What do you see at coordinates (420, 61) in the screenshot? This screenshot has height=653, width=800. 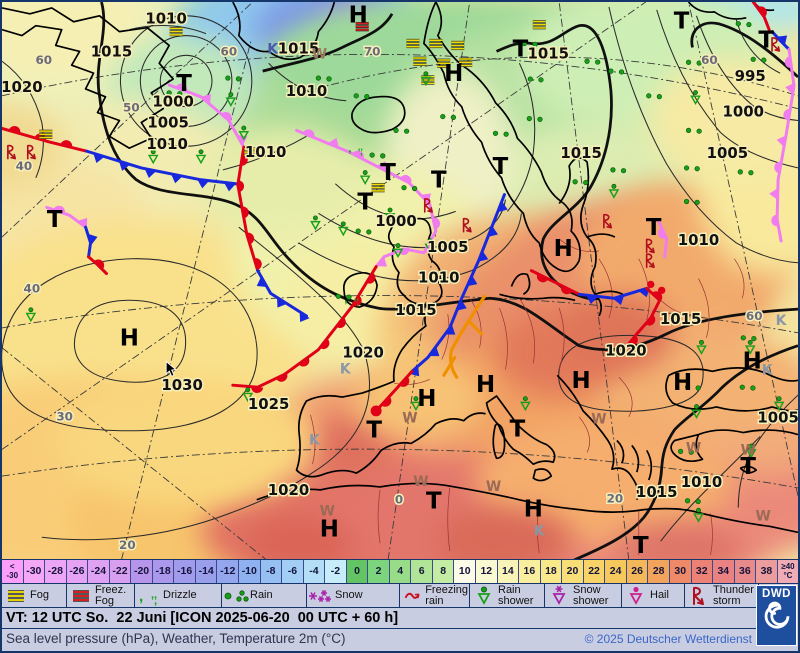 I see `fog-symbol` at bounding box center [420, 61].